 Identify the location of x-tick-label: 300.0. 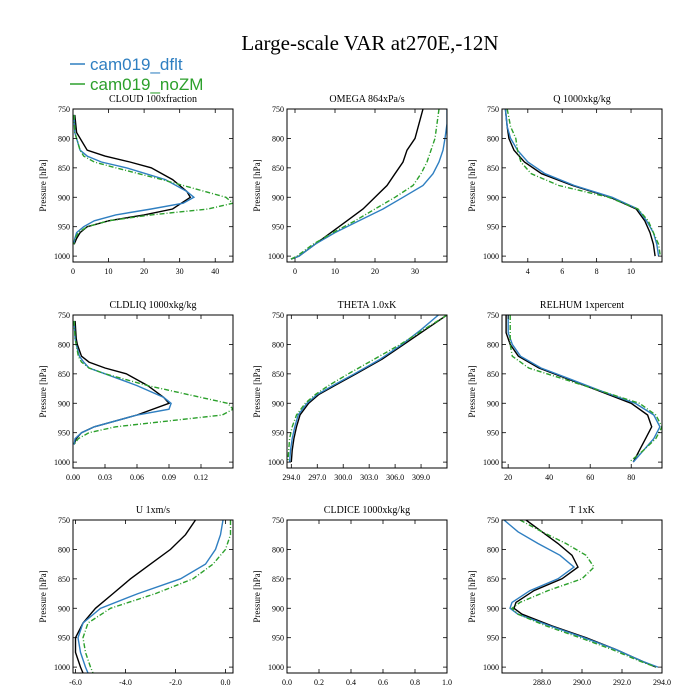
(343, 477).